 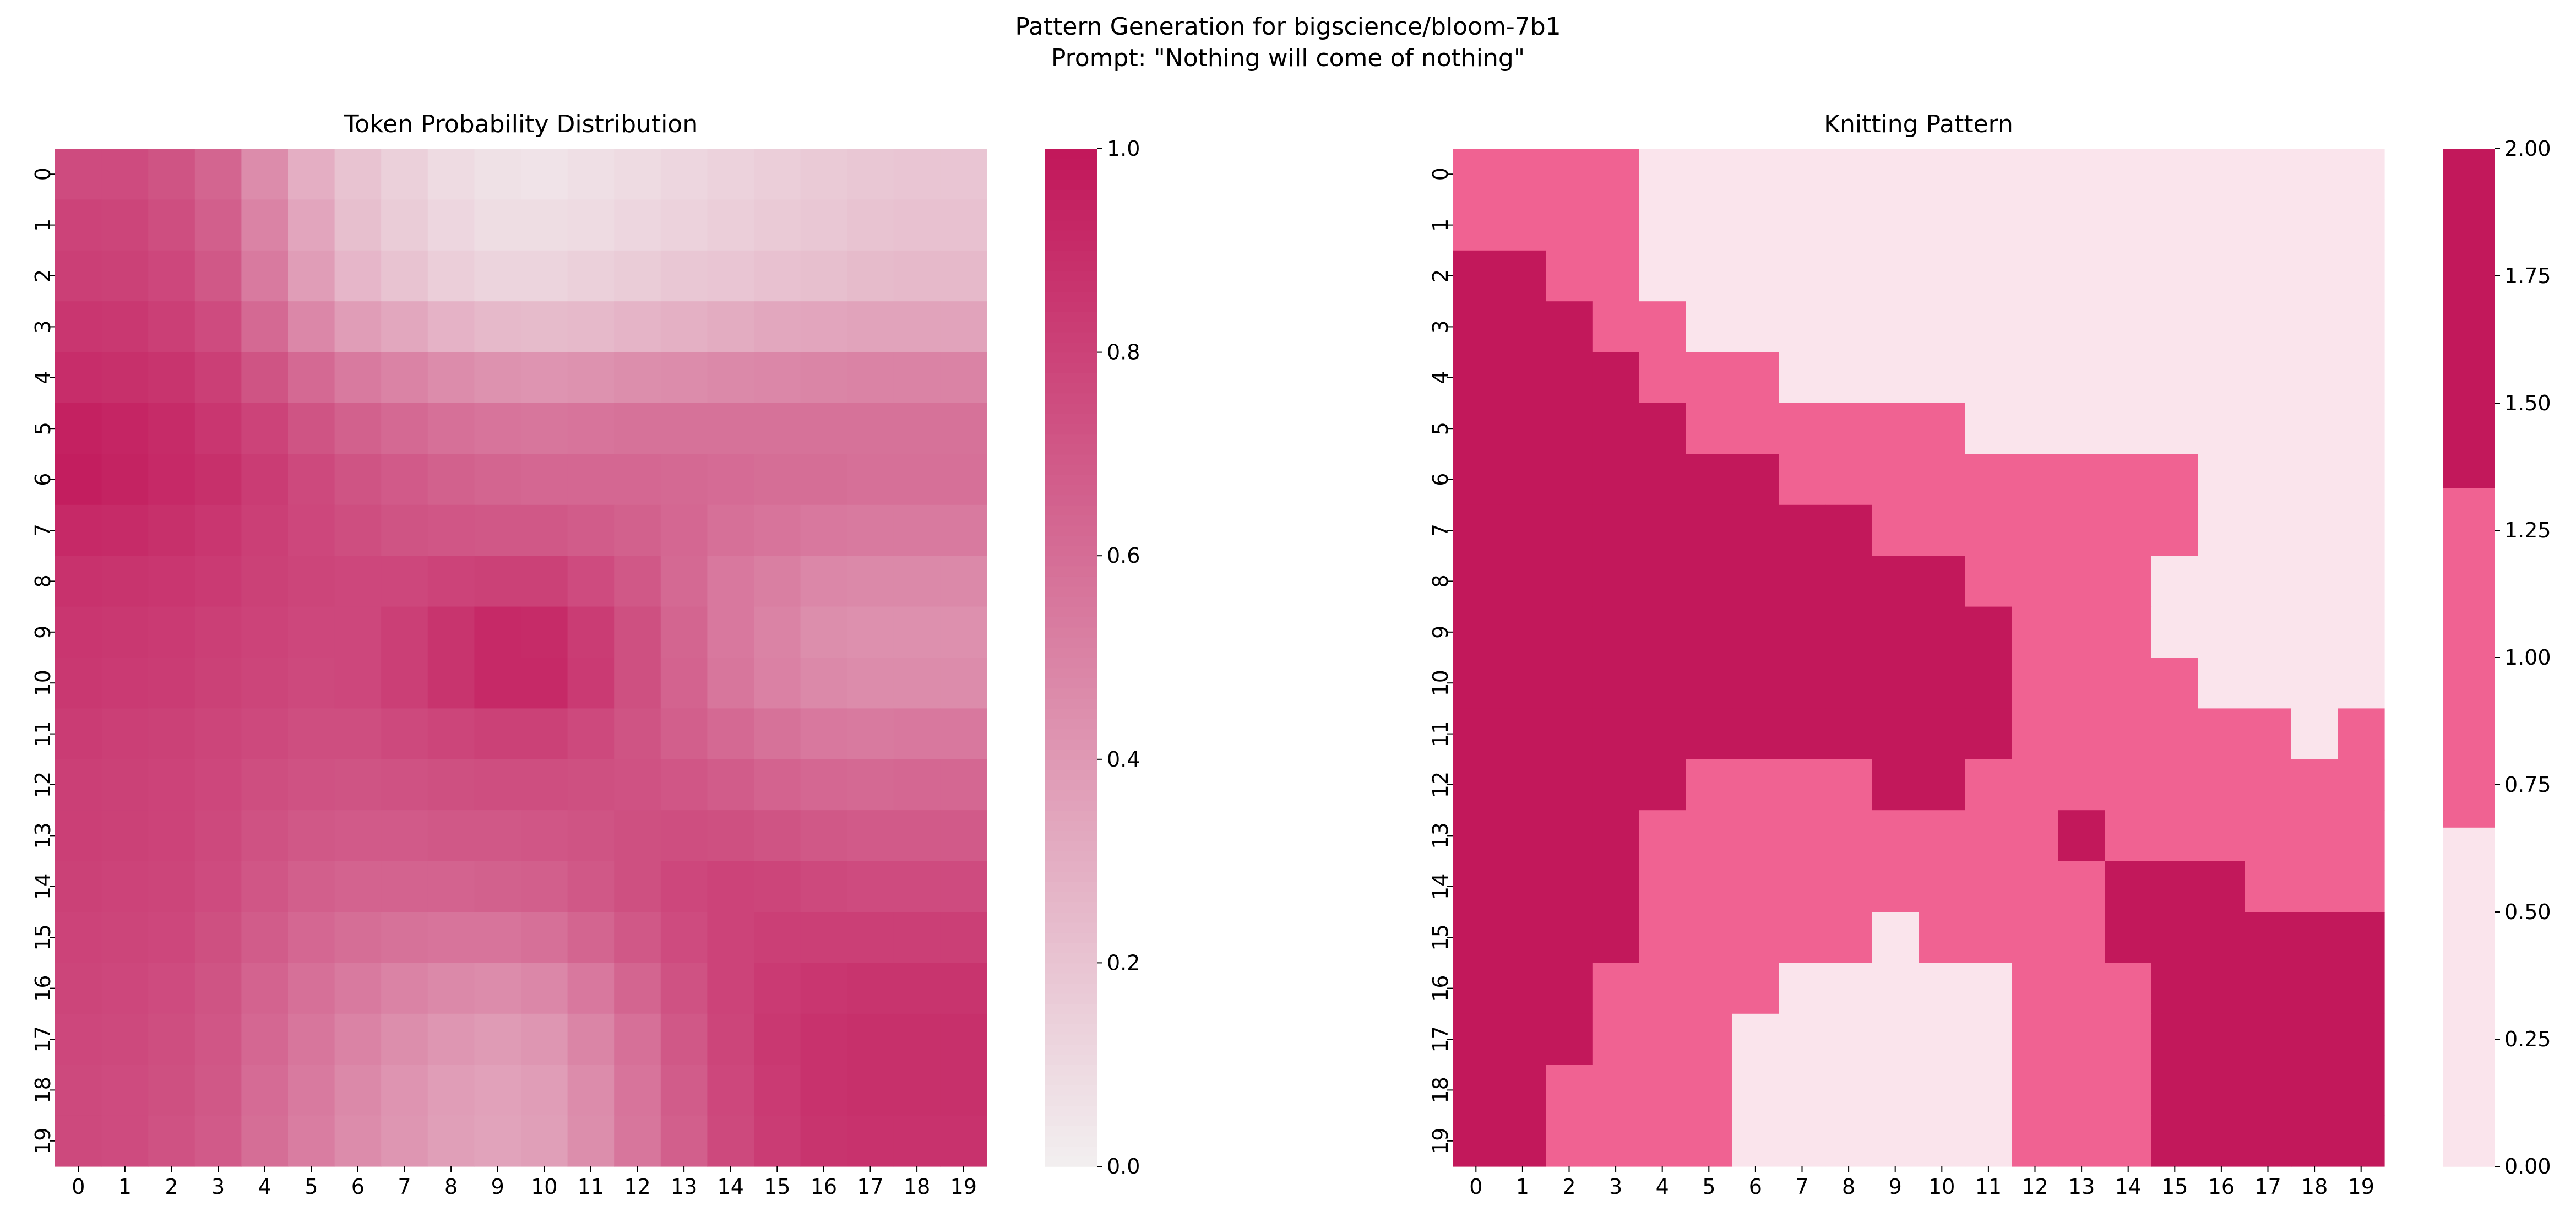 I want to click on prob-cell-r0-c18, so click(x=917, y=174).